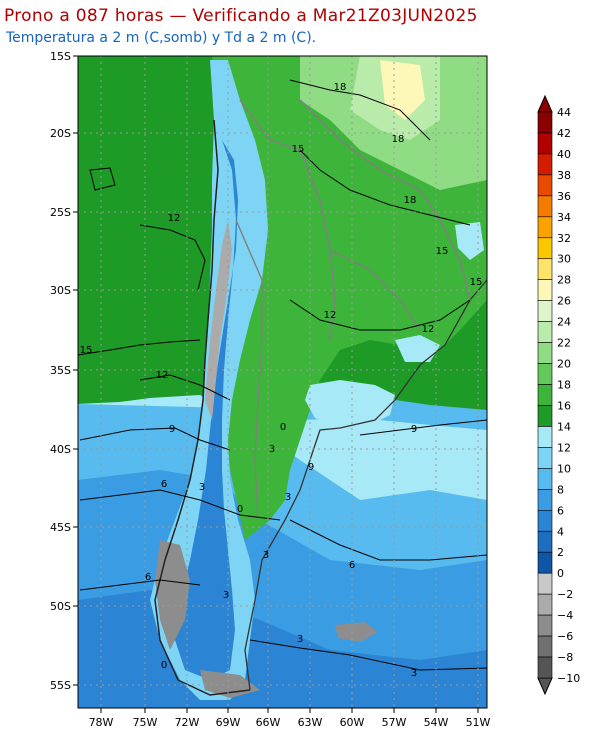  I want to click on colorbar-label: 8, so click(560, 489).